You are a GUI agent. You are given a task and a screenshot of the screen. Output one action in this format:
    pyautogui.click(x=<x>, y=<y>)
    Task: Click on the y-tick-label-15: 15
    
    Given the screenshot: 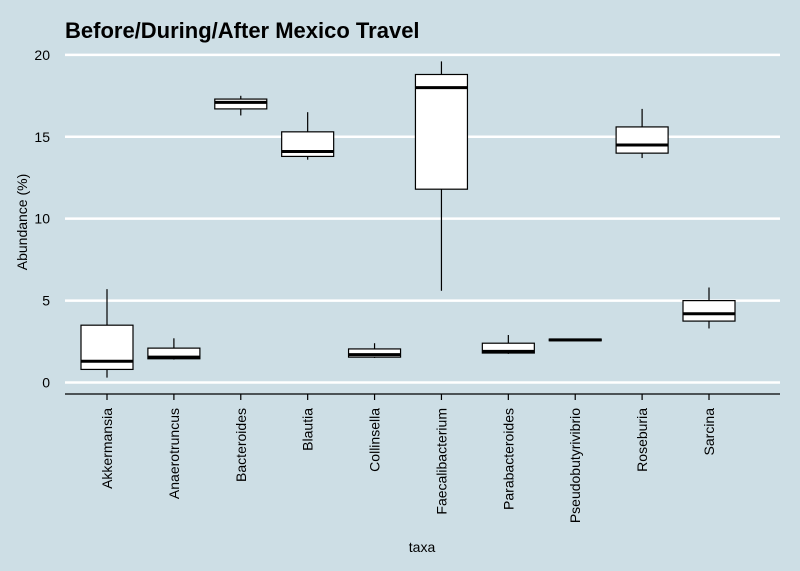 What is the action you would take?
    pyautogui.click(x=42, y=137)
    